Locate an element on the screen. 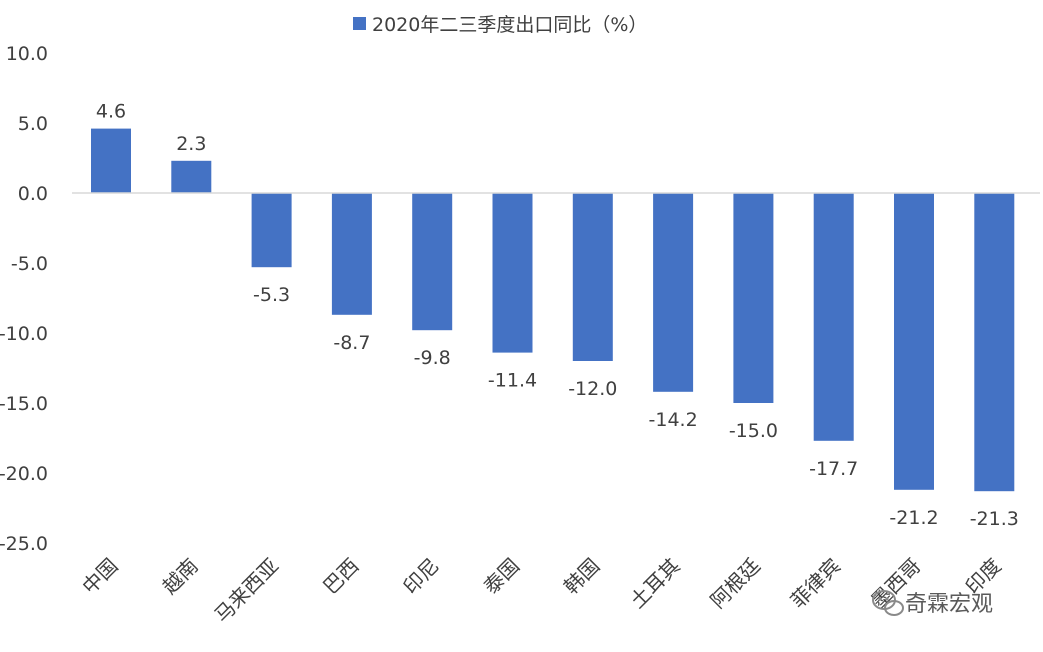  x-category-label: 土耳其 is located at coordinates (654, 583).